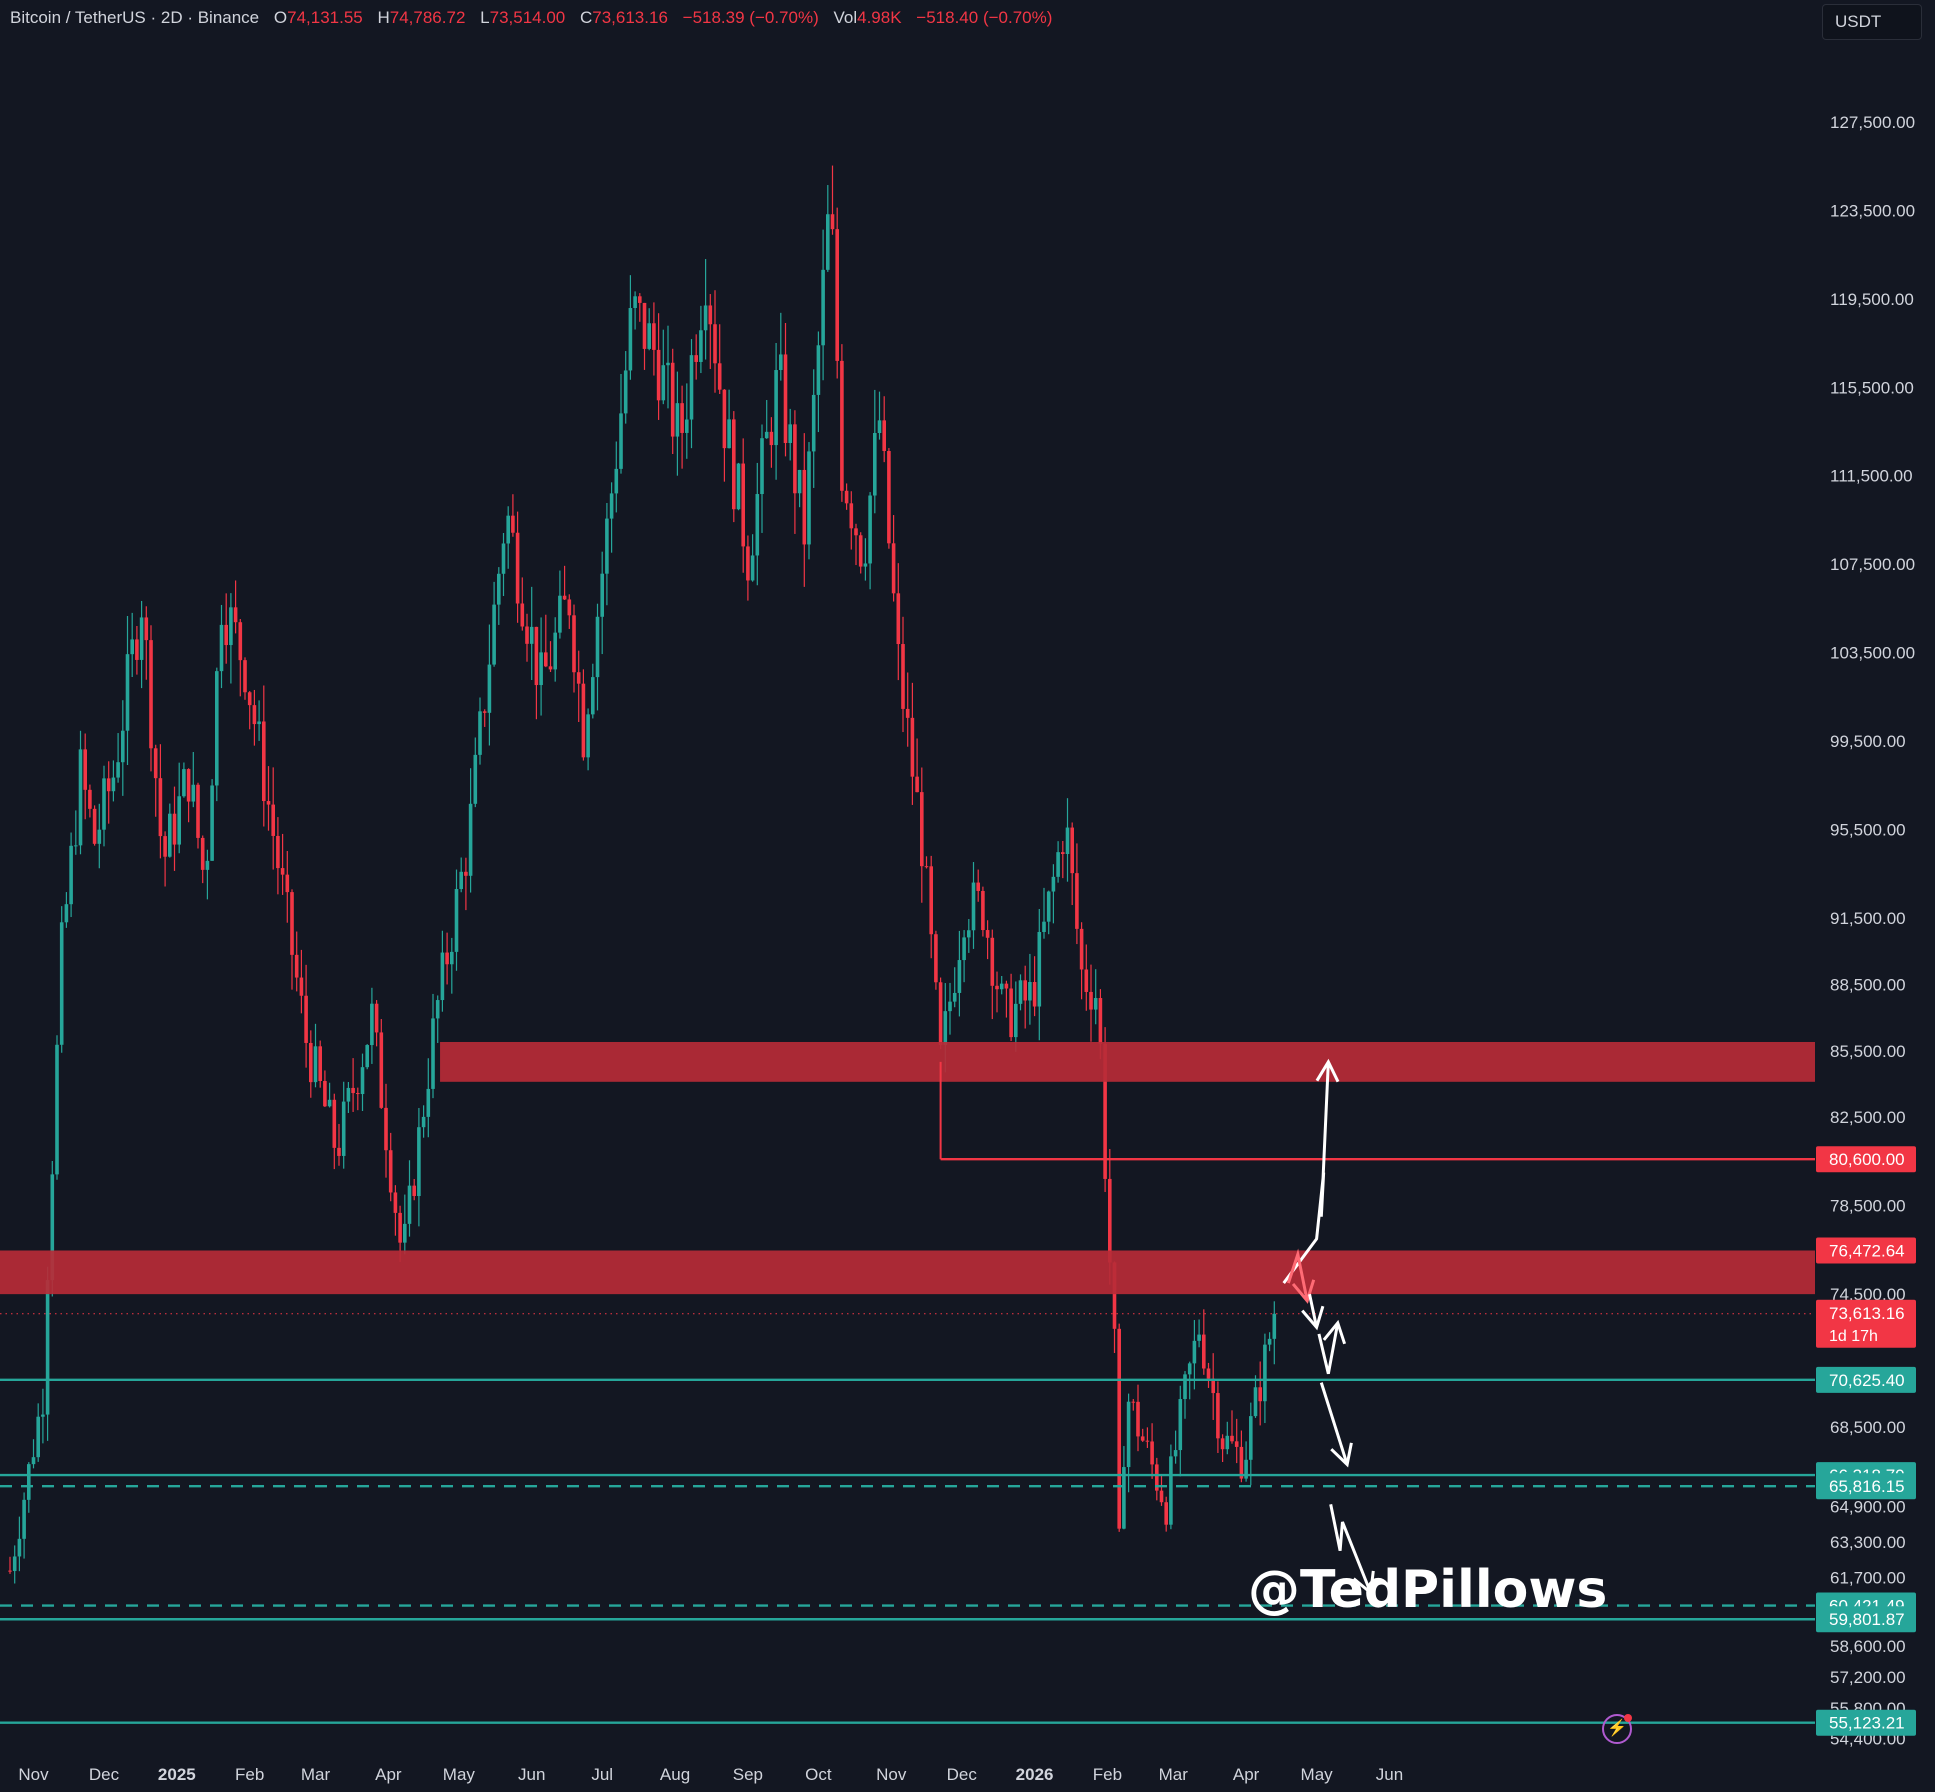  Describe the element at coordinates (1867, 1380) in the screenshot. I see `price-level-label: 70,625.40` at that location.